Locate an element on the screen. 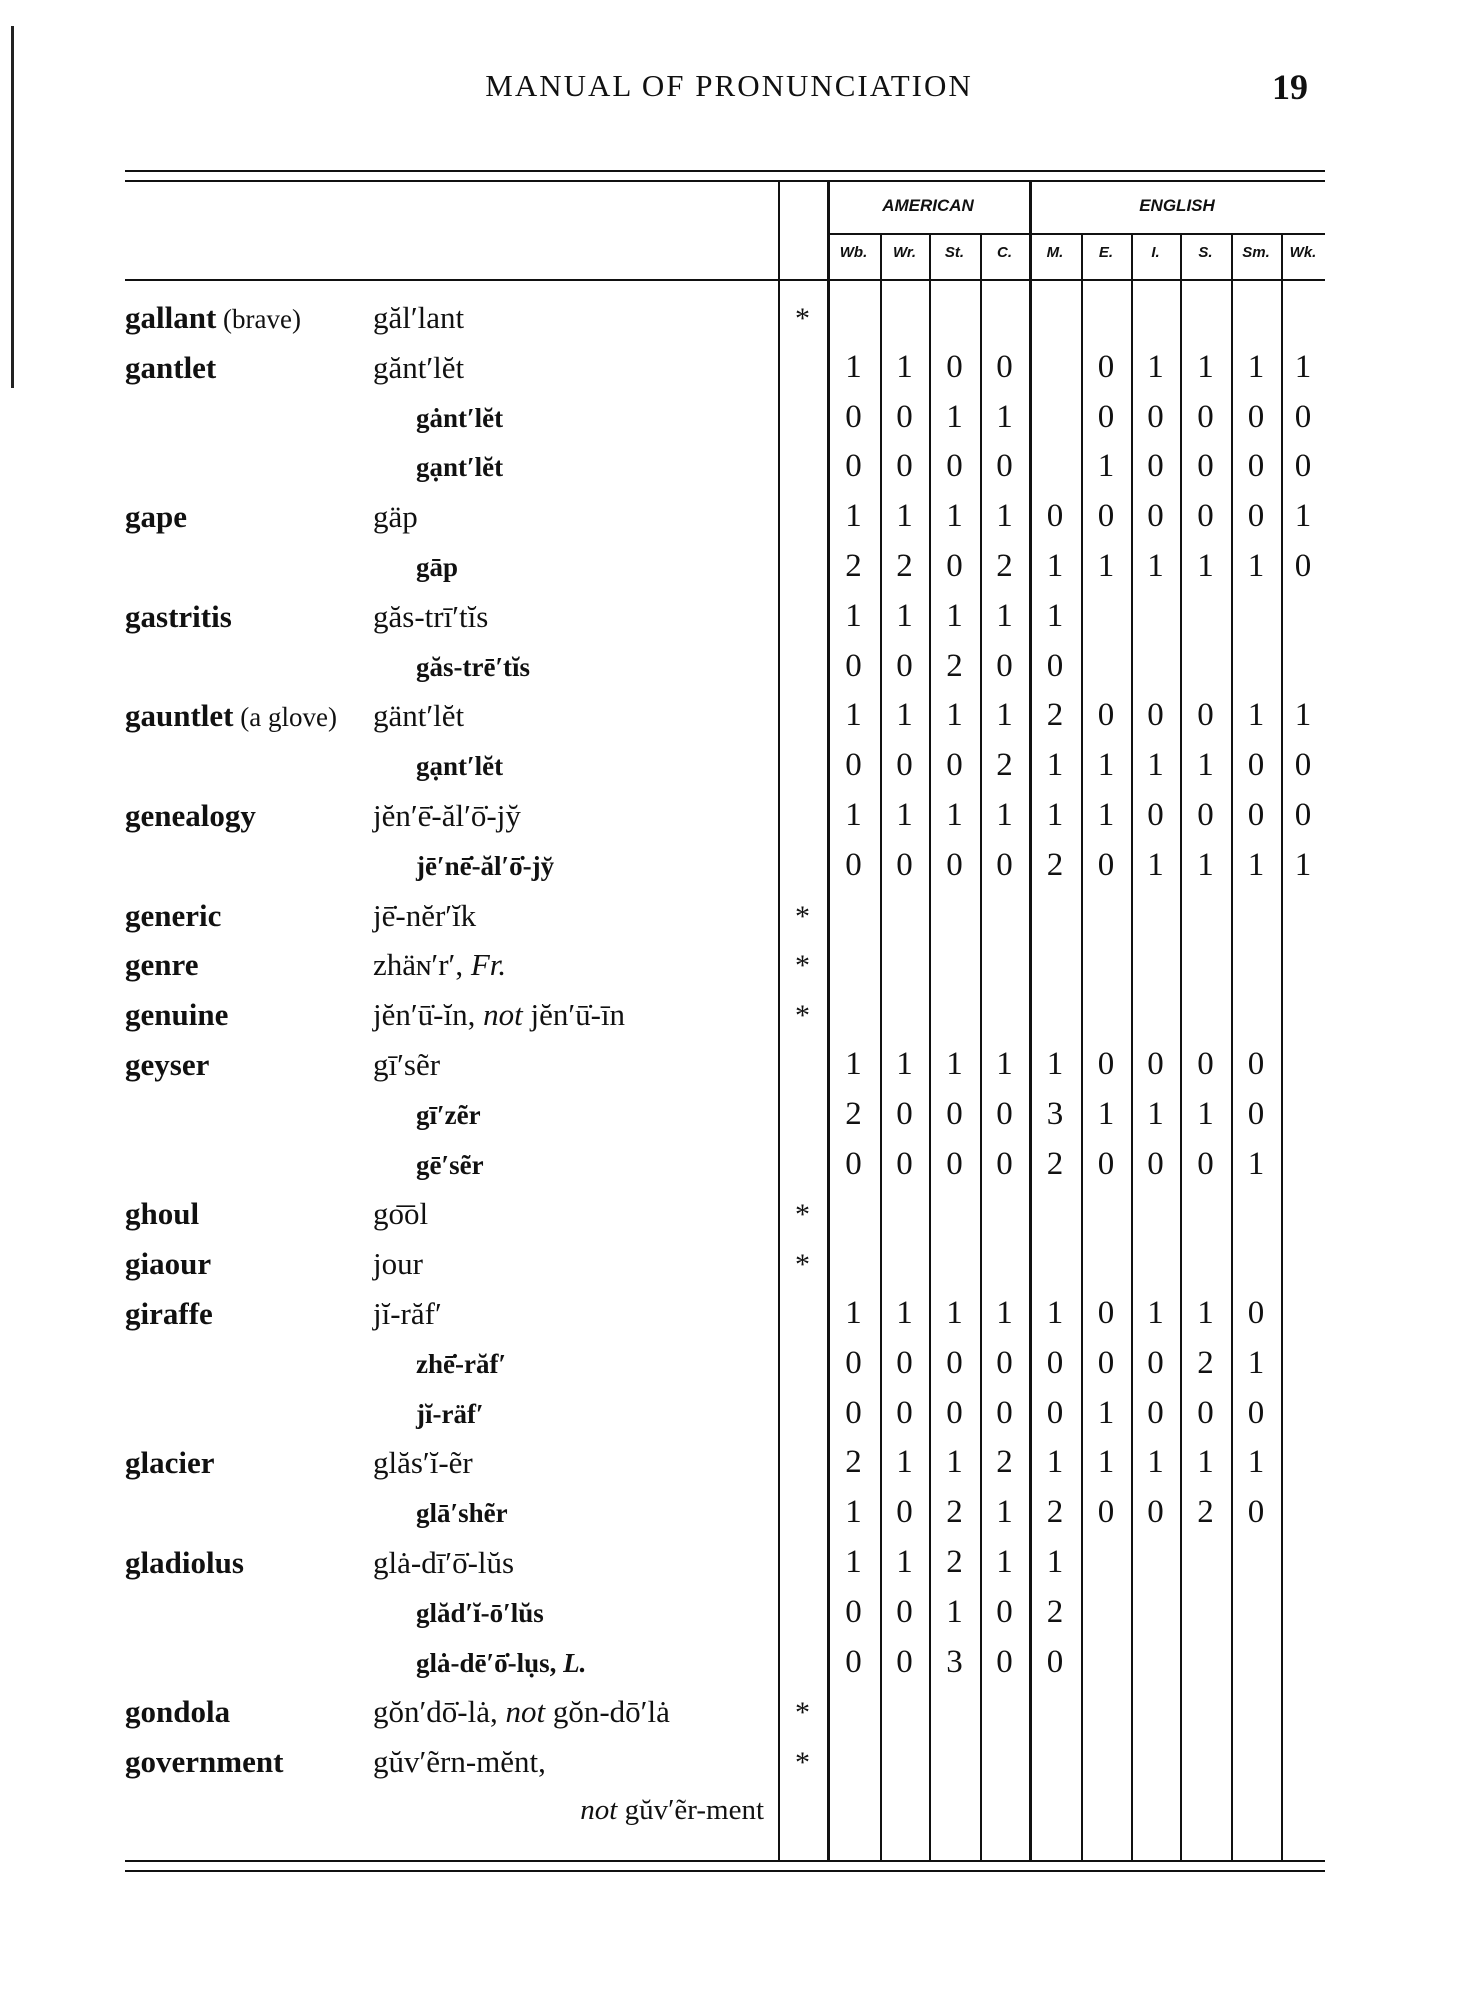  pronunciation: zhäɴ′r′, Fr. is located at coordinates (439, 965).